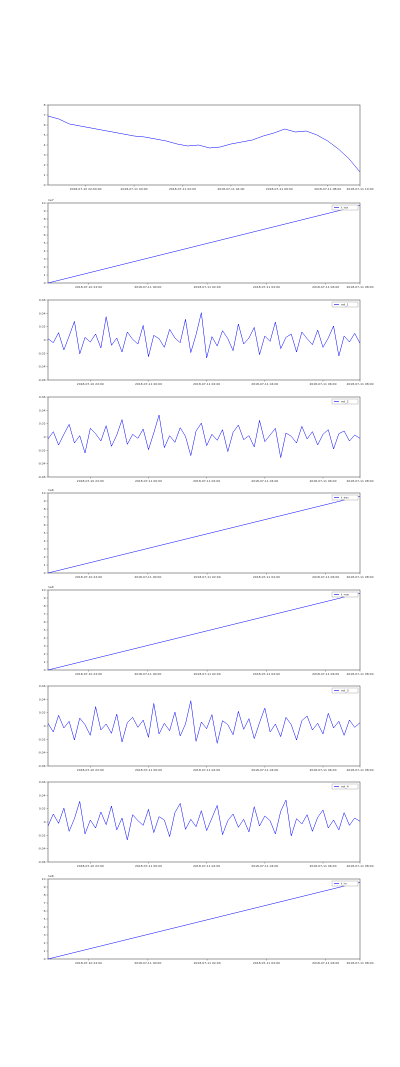  Describe the element at coordinates (45, 646) in the screenshot. I see `y-tick-label: 3` at that location.